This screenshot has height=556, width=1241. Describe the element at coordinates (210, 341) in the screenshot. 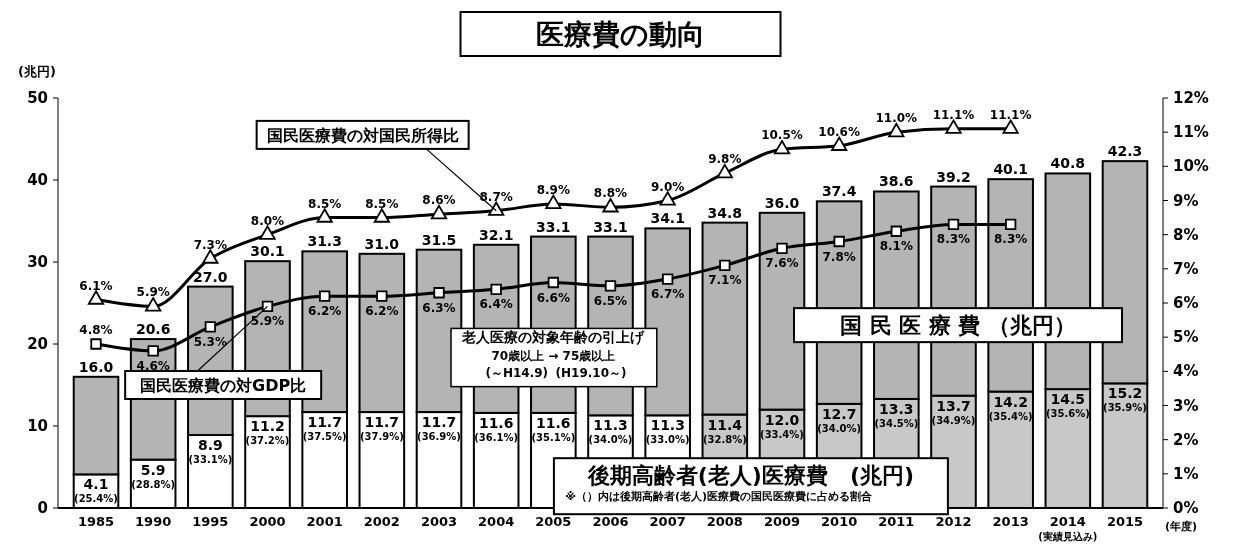

I see `data-label: 5.3%` at that location.